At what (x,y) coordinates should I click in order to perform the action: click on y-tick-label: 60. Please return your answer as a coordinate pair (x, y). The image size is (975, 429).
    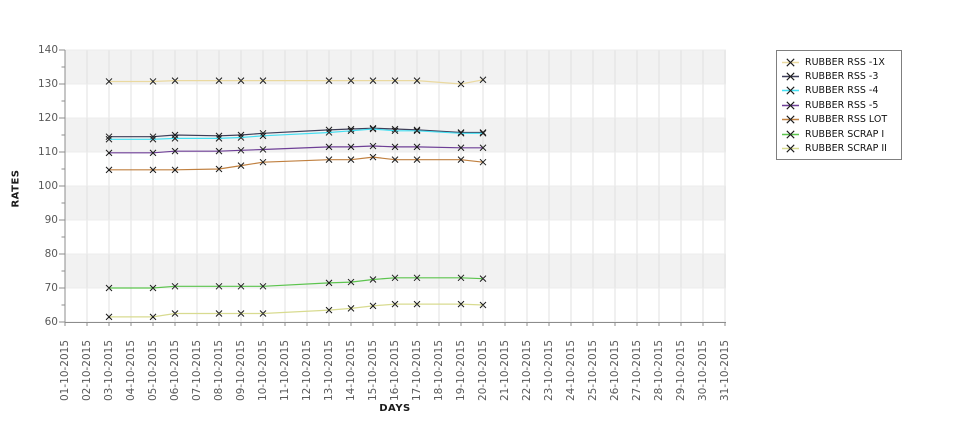
    Looking at the image, I should click on (51, 322).